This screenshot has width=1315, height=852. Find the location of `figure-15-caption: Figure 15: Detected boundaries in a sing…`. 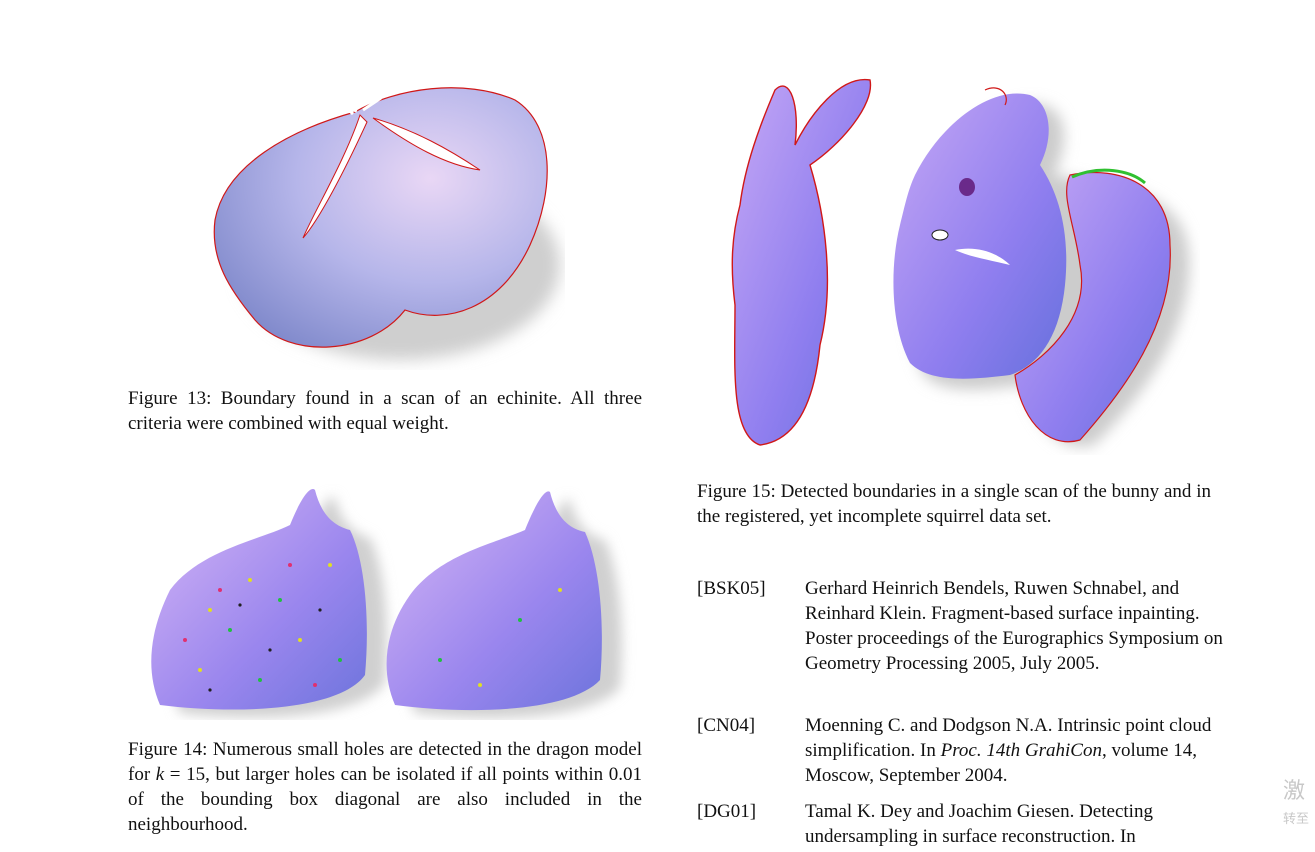

figure-15-caption: Figure 15: Detected boundaries in a sing… is located at coordinates (954, 504).